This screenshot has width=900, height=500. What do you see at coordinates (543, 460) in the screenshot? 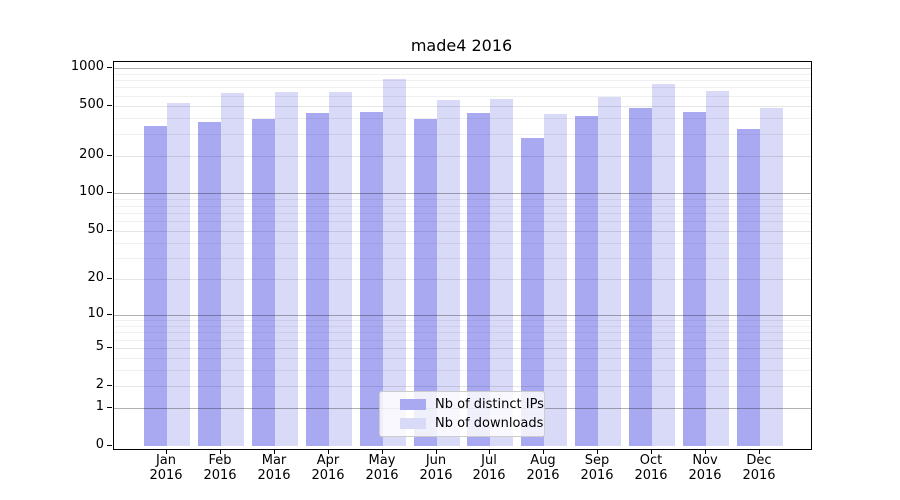
I see `x-tick-month: Aug` at bounding box center [543, 460].